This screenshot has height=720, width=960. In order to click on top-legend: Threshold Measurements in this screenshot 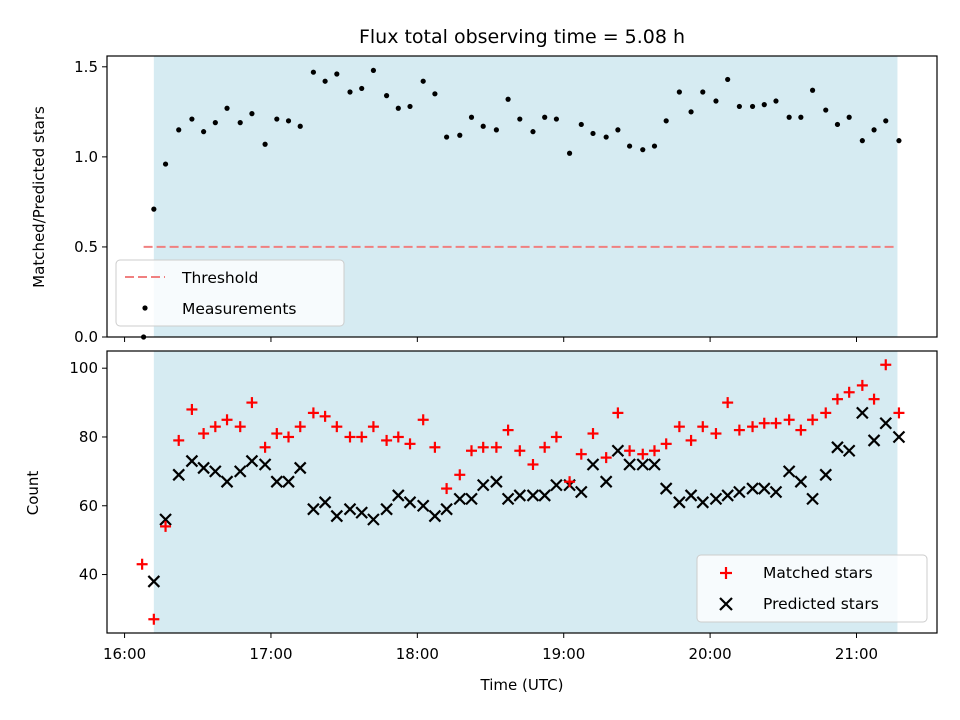, I will do `click(230, 293)`.